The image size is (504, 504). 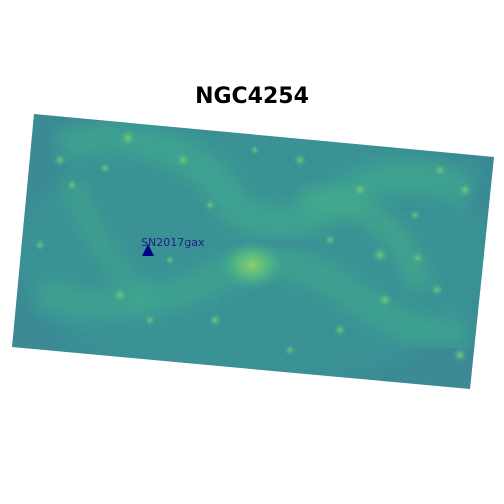 I want to click on supernova-label: SN2017gax, so click(x=173, y=242).